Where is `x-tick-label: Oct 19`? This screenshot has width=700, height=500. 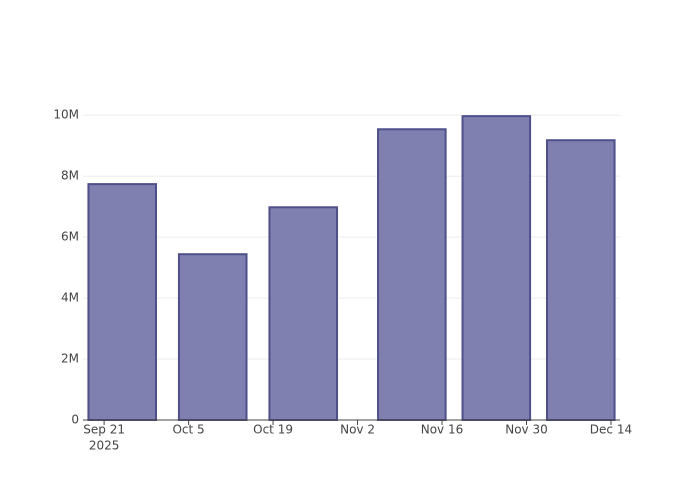 x-tick-label: Oct 19 is located at coordinates (273, 430).